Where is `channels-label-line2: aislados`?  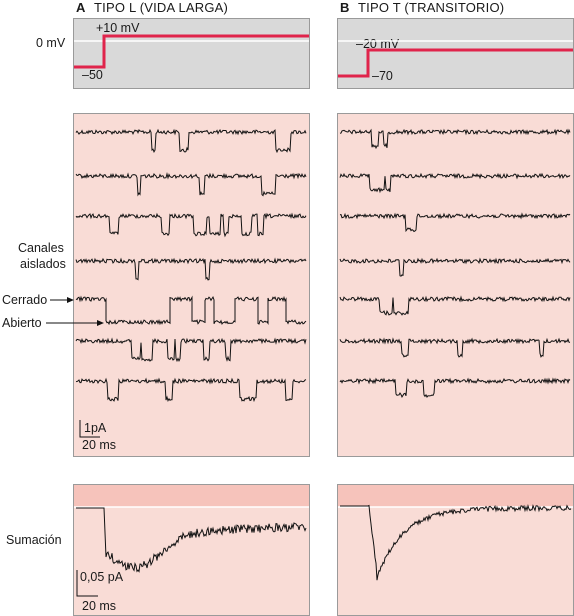
channels-label-line2: aislados is located at coordinates (43, 264).